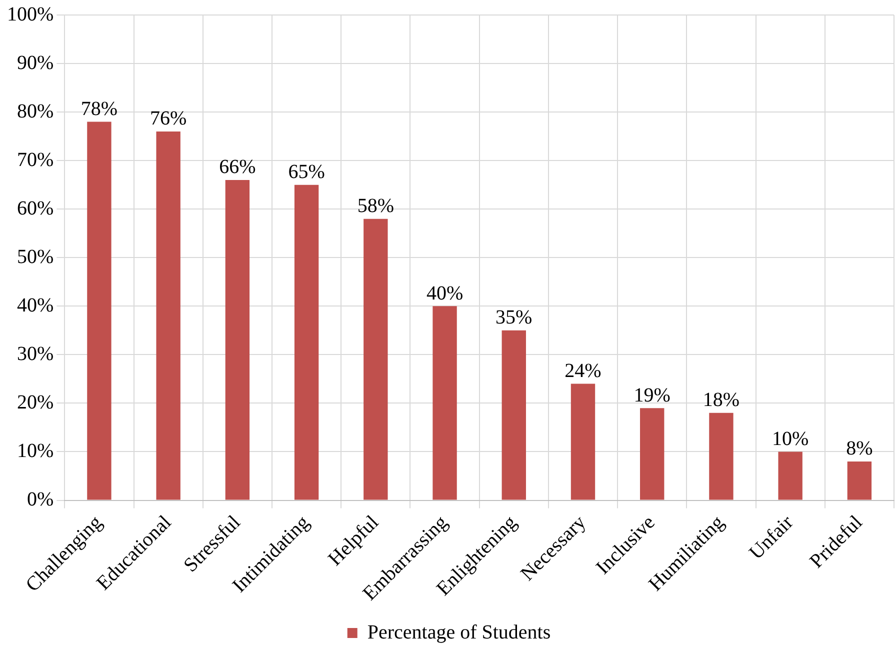 This screenshot has width=896, height=657. What do you see at coordinates (445, 293) in the screenshot?
I see `data-label: 40%` at bounding box center [445, 293].